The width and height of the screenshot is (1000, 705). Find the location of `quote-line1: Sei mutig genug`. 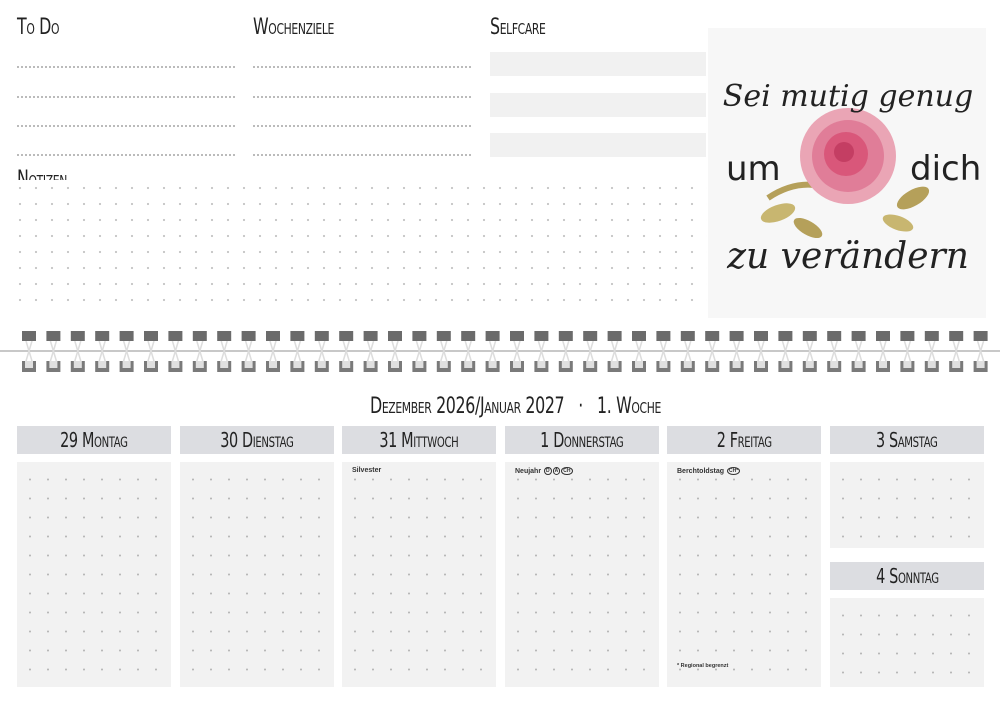

quote-line1: Sei mutig genug is located at coordinates (848, 96).